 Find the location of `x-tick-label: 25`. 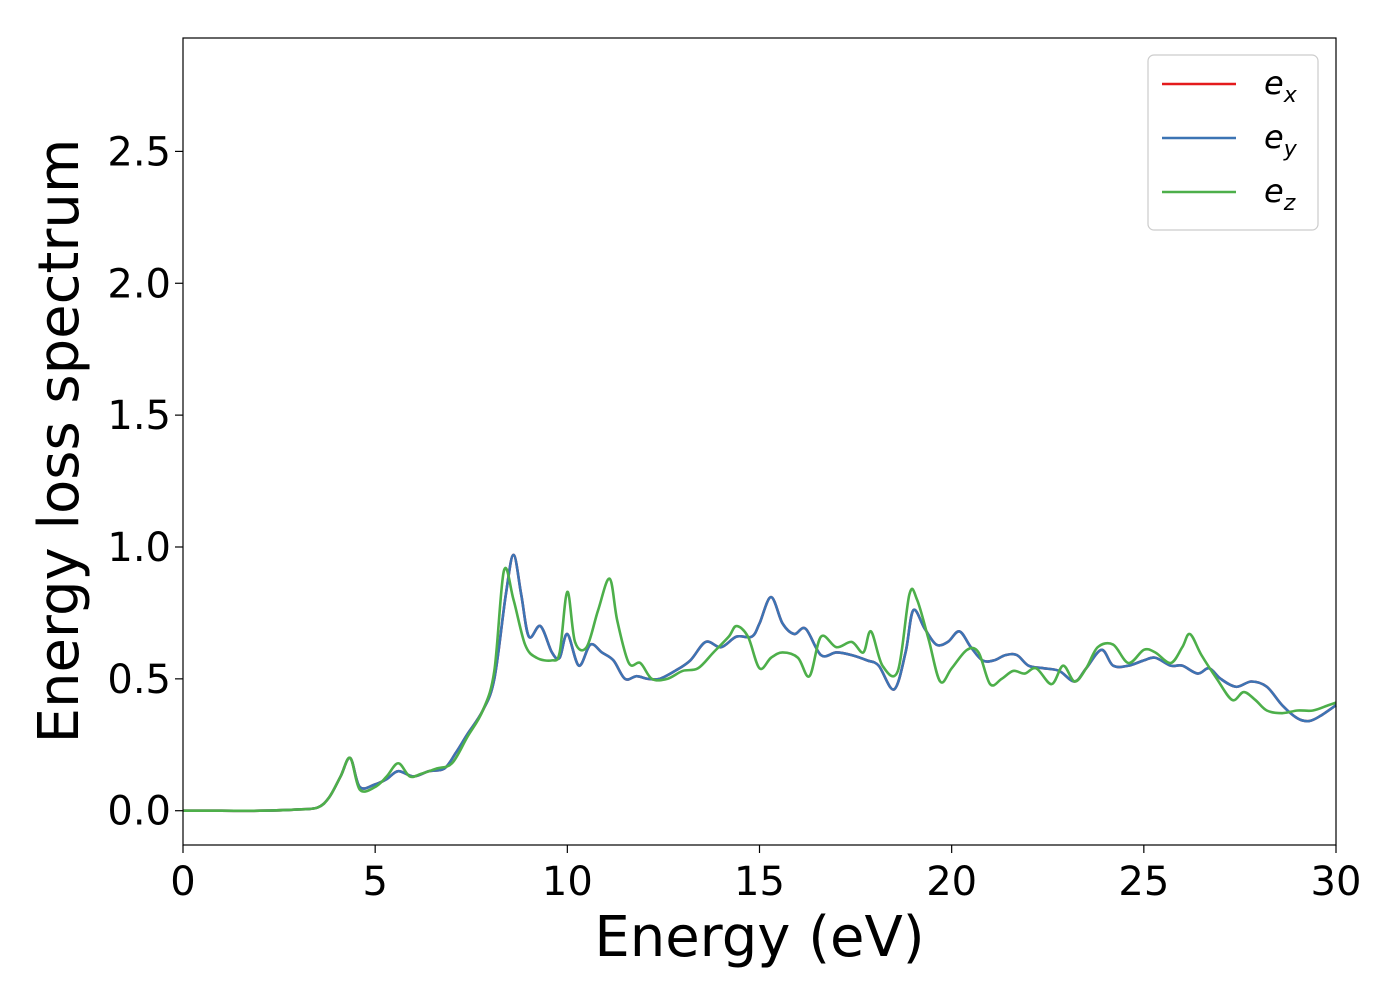

x-tick-label: 25 is located at coordinates (1143, 882).